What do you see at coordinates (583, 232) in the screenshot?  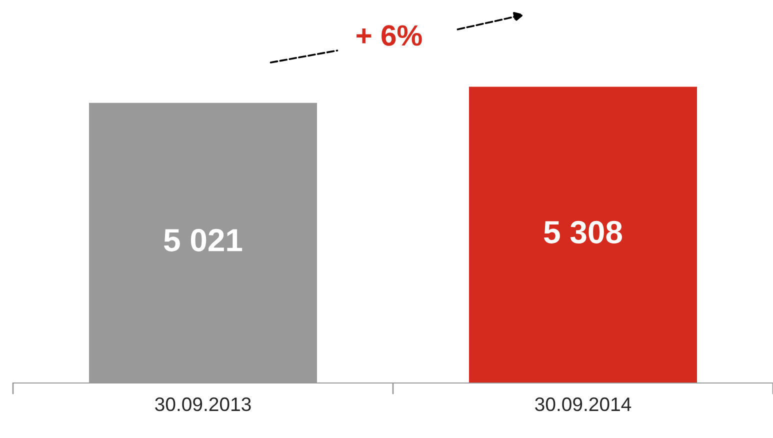 I see `data-label: 5 308` at bounding box center [583, 232].